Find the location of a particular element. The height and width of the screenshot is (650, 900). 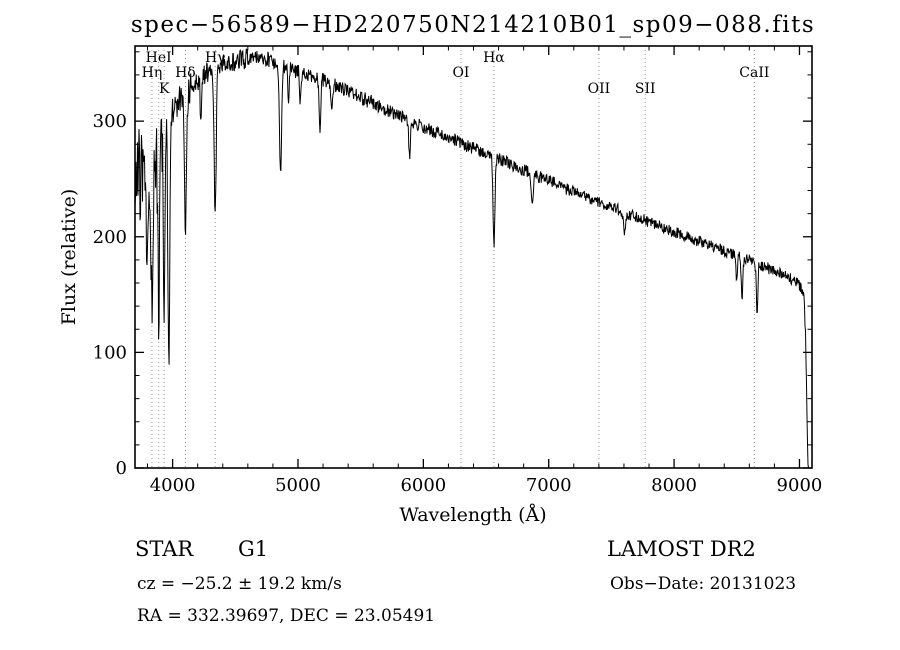

y-tick-label: 200 is located at coordinates (110, 237).